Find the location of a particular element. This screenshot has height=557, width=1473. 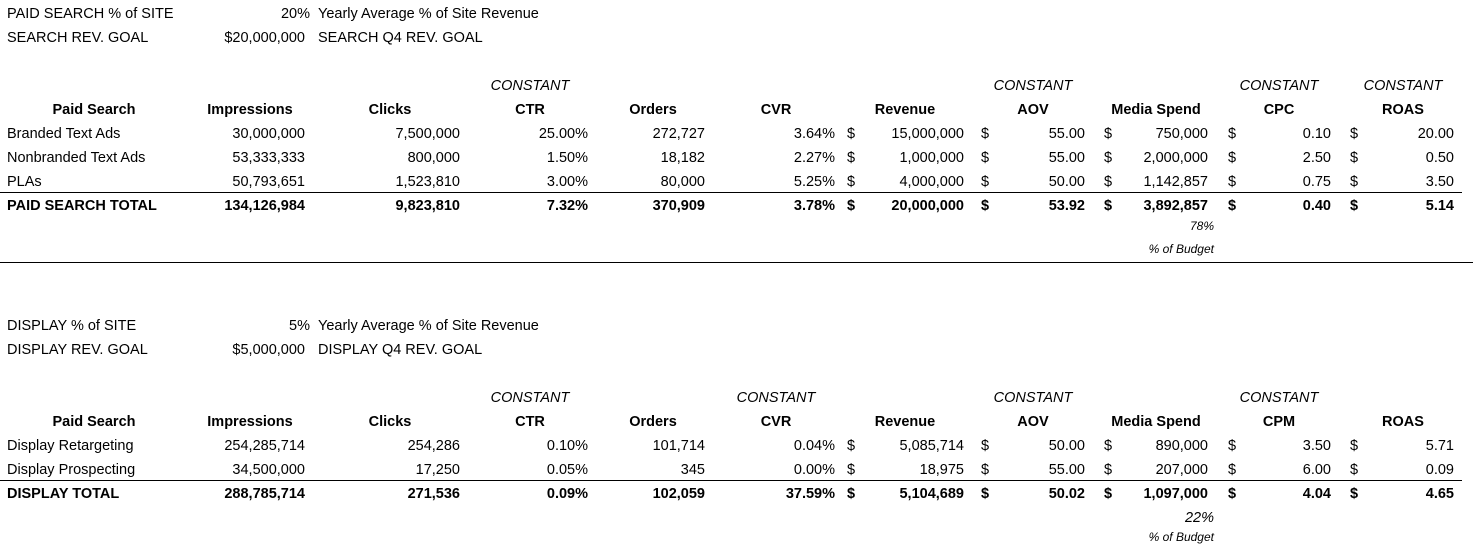

paid-constant-cpc: CONSTANT is located at coordinates (1279, 86).